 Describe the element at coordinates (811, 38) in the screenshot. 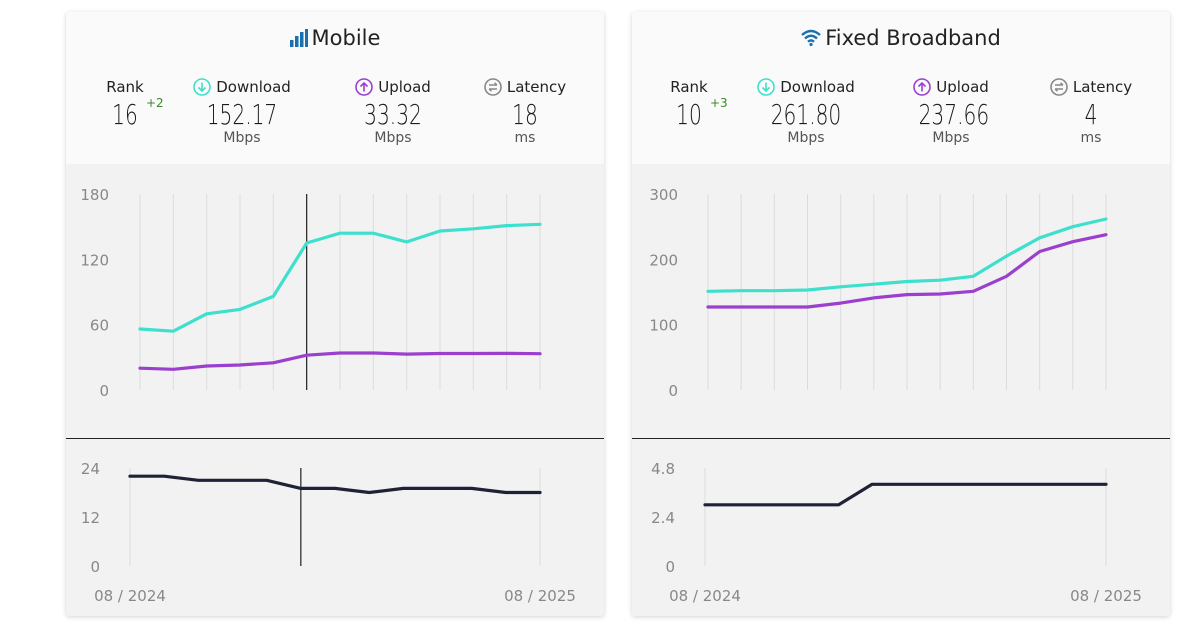

I see `wifi-icon` at that location.